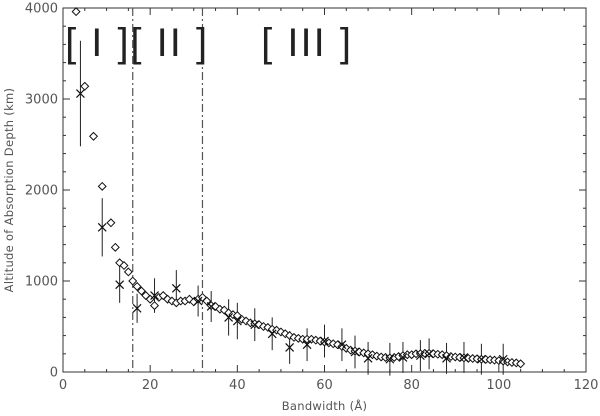 This screenshot has width=600, height=416. Describe the element at coordinates (98, 43) in the screenshot. I see `region-label: [ I ]` at that location.